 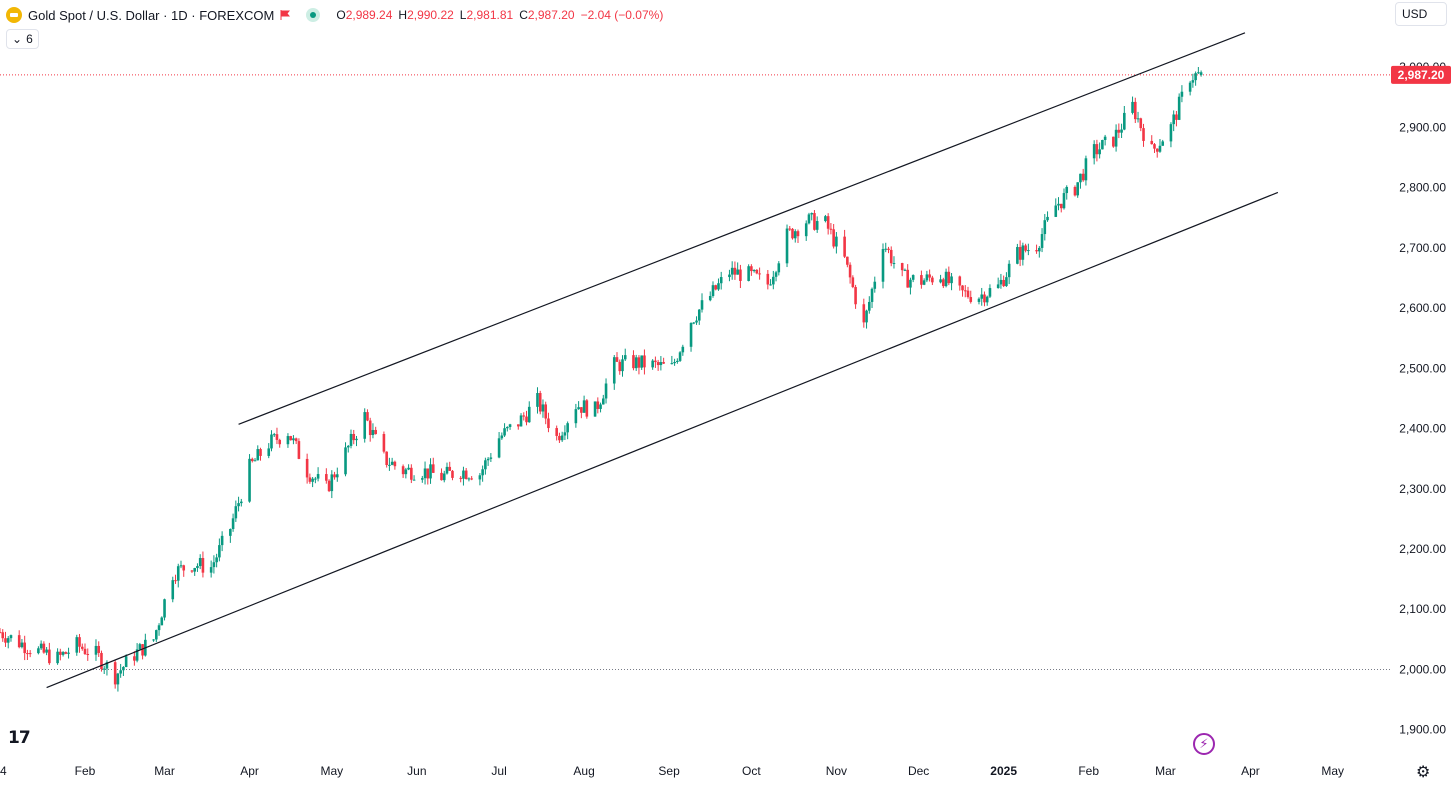 What do you see at coordinates (285, 15) in the screenshot?
I see `flag-icon` at bounding box center [285, 15].